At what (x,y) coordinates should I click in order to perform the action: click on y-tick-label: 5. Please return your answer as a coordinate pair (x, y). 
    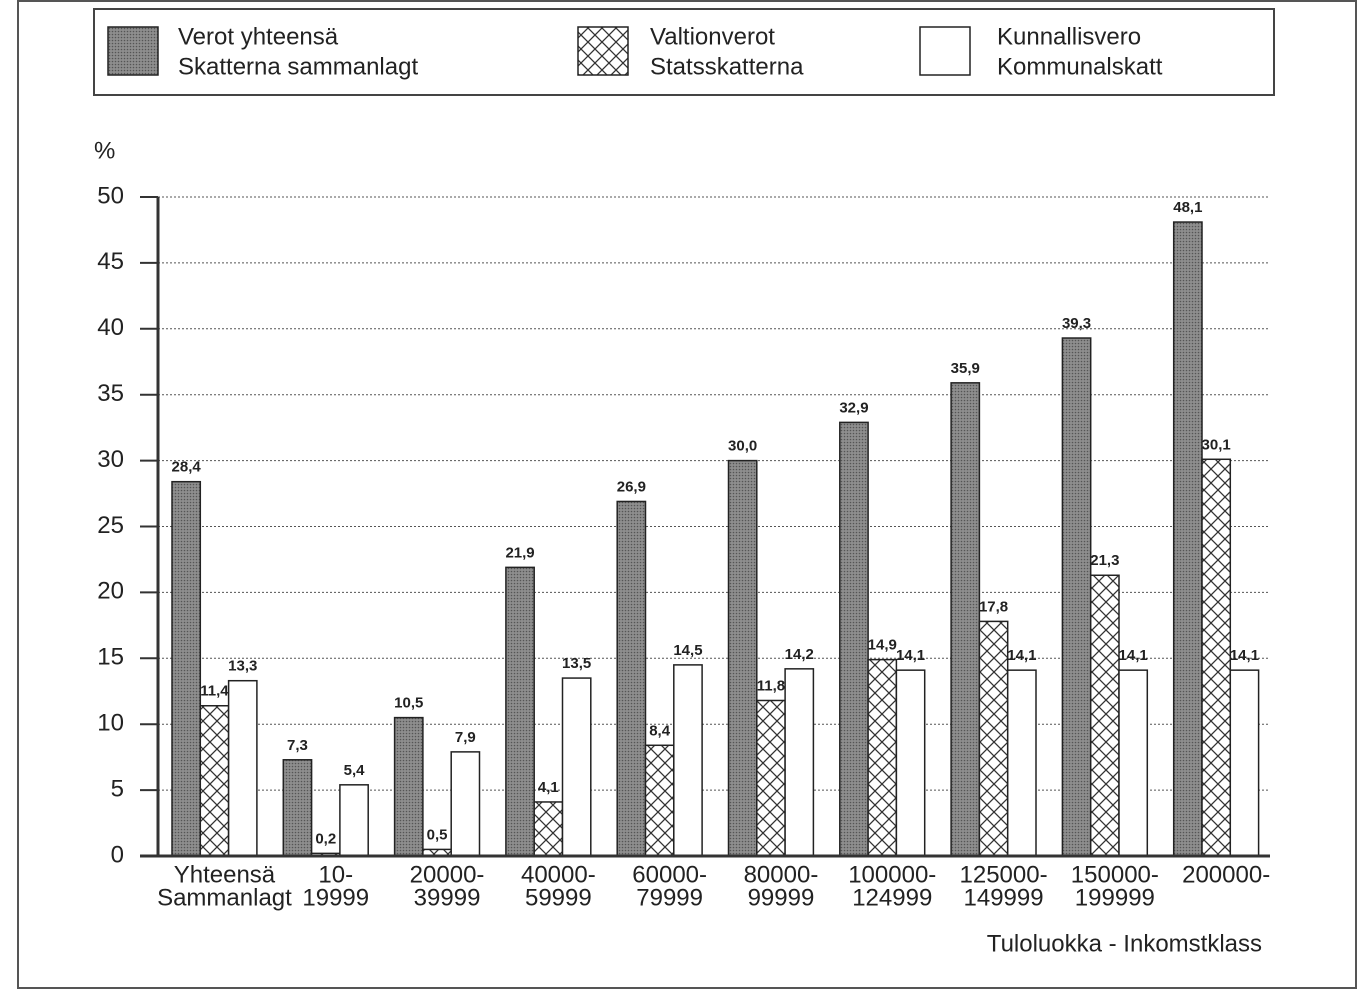
    Looking at the image, I should click on (117, 788).